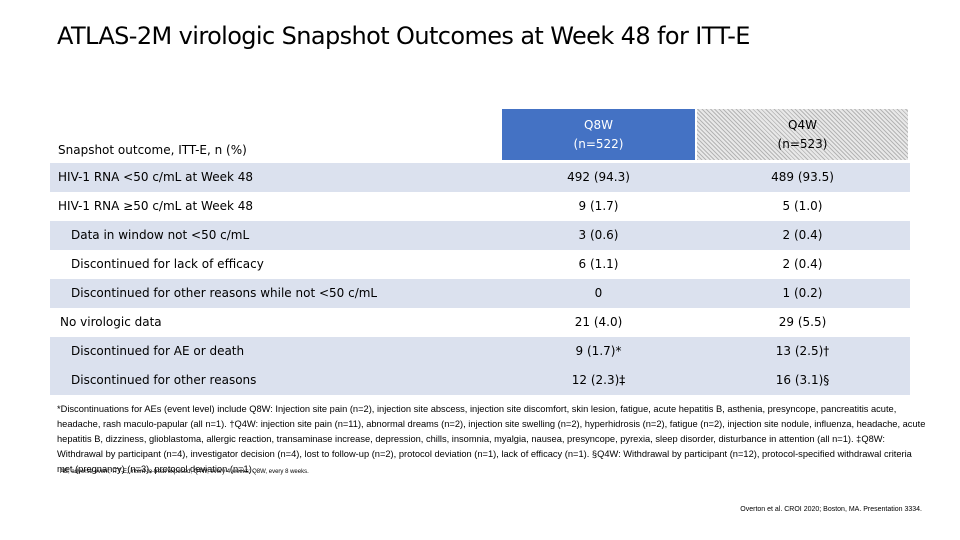  I want to click on q4w-label: Q4W, so click(802, 124).